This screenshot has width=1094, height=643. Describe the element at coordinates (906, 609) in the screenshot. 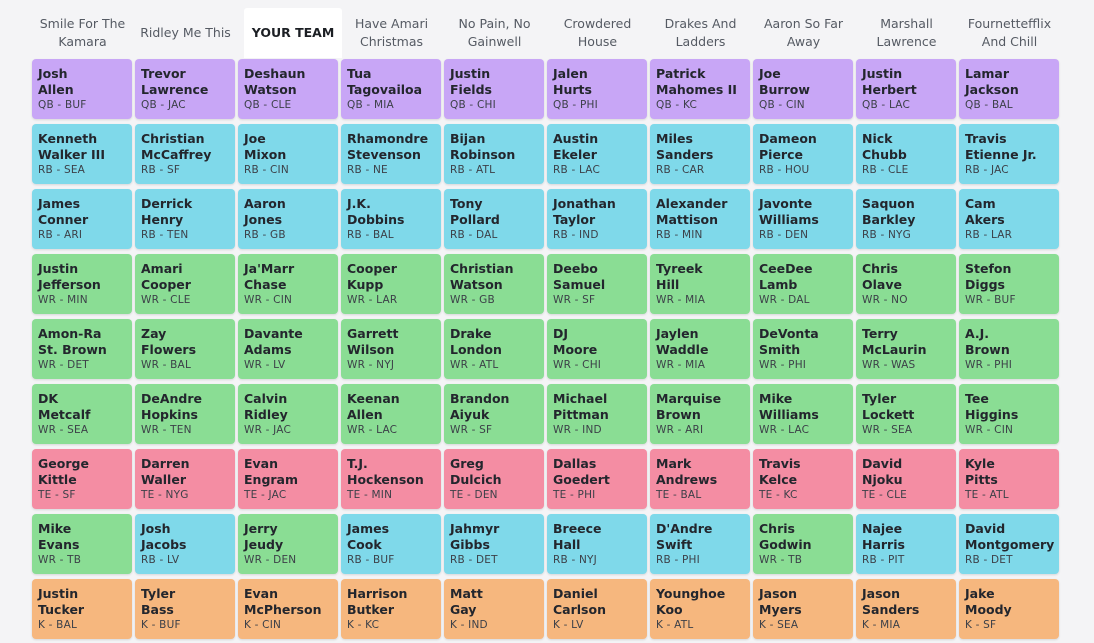

I see `player-card: Jason Sanders K - MIA` at that location.